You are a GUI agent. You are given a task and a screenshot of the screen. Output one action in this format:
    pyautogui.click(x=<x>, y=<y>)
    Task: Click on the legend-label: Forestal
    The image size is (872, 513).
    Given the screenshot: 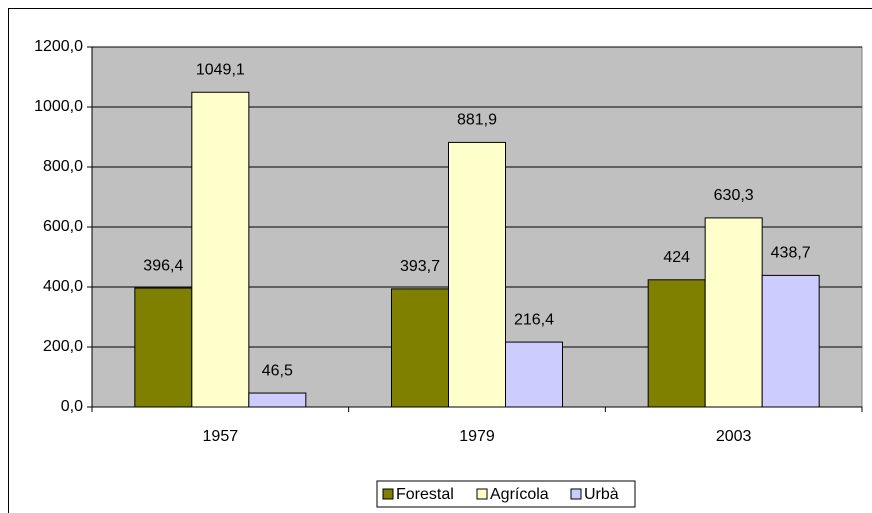 What is the action you would take?
    pyautogui.click(x=425, y=494)
    